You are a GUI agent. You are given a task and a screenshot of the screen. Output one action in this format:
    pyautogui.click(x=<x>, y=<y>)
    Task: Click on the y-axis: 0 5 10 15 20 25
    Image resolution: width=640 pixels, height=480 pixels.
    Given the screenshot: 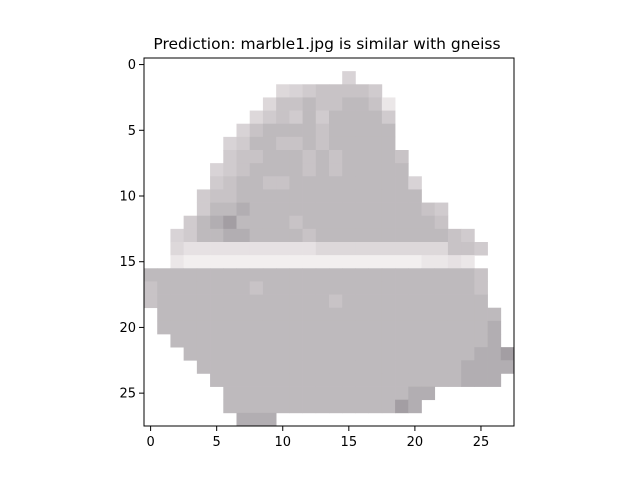 What is the action you would take?
    pyautogui.click(x=131, y=230)
    